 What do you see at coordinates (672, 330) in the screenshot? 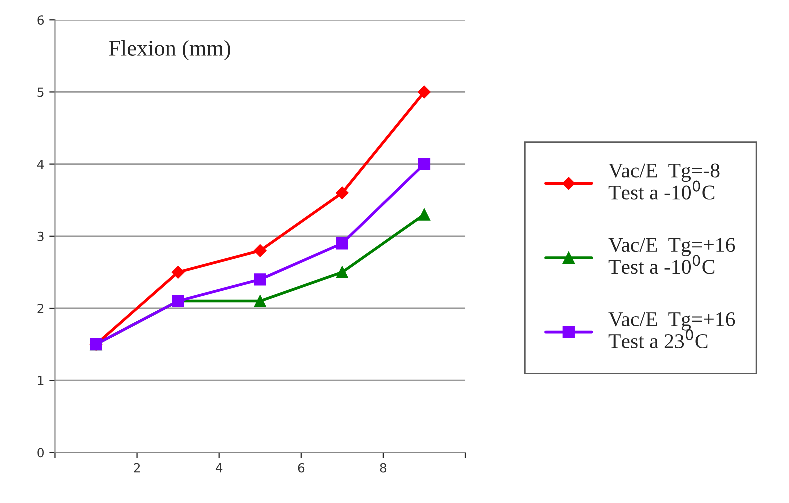
I see `legend-label: Vac/E Tg=+16 Test a 23$^{0}$C` at bounding box center [672, 330].